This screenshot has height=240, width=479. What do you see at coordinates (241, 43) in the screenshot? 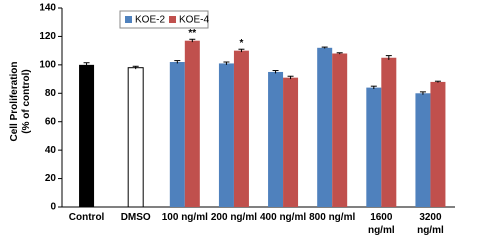
I see `annotation: *` at bounding box center [241, 43].